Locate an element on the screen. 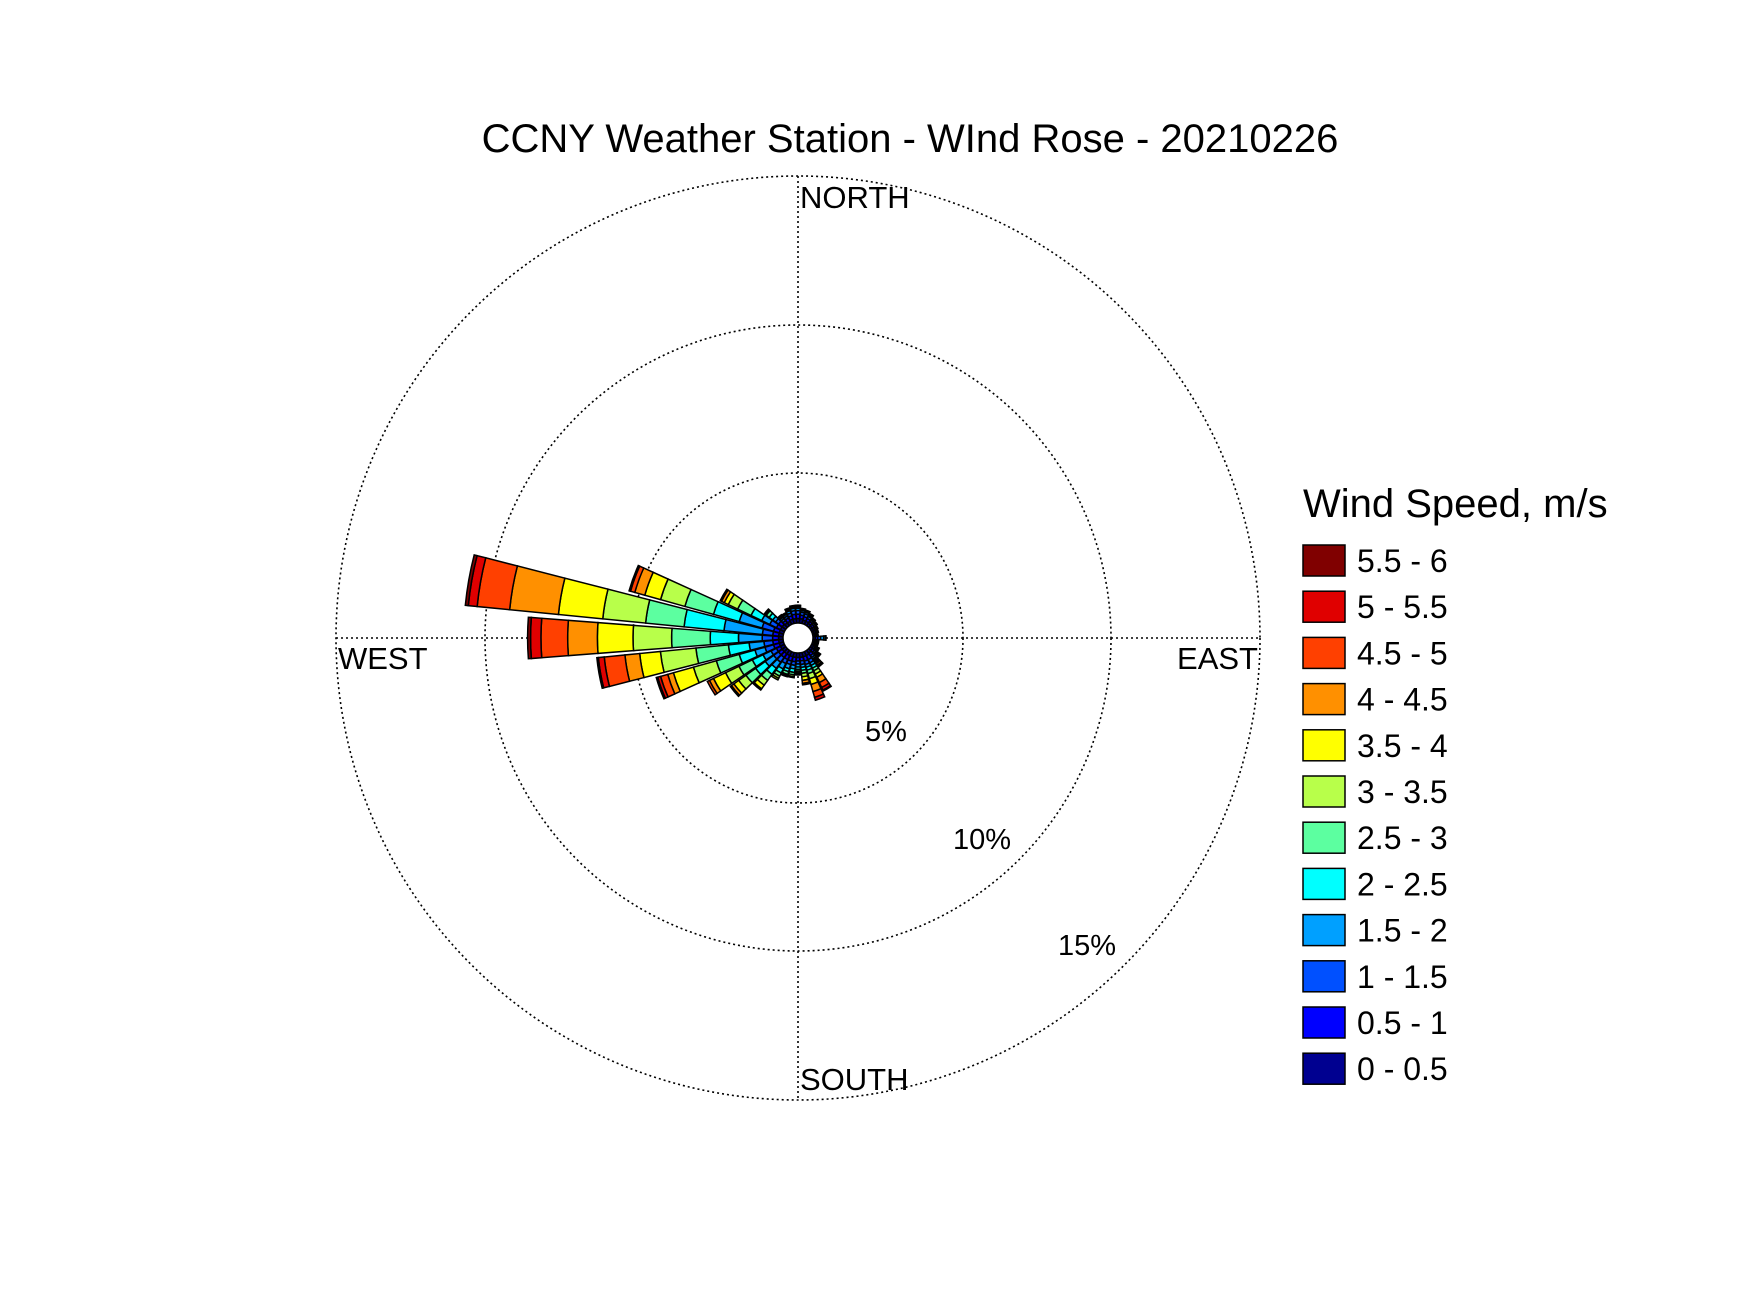 This screenshot has width=1750, height=1313. legend-label: 5.5 - 6 is located at coordinates (1402, 561).